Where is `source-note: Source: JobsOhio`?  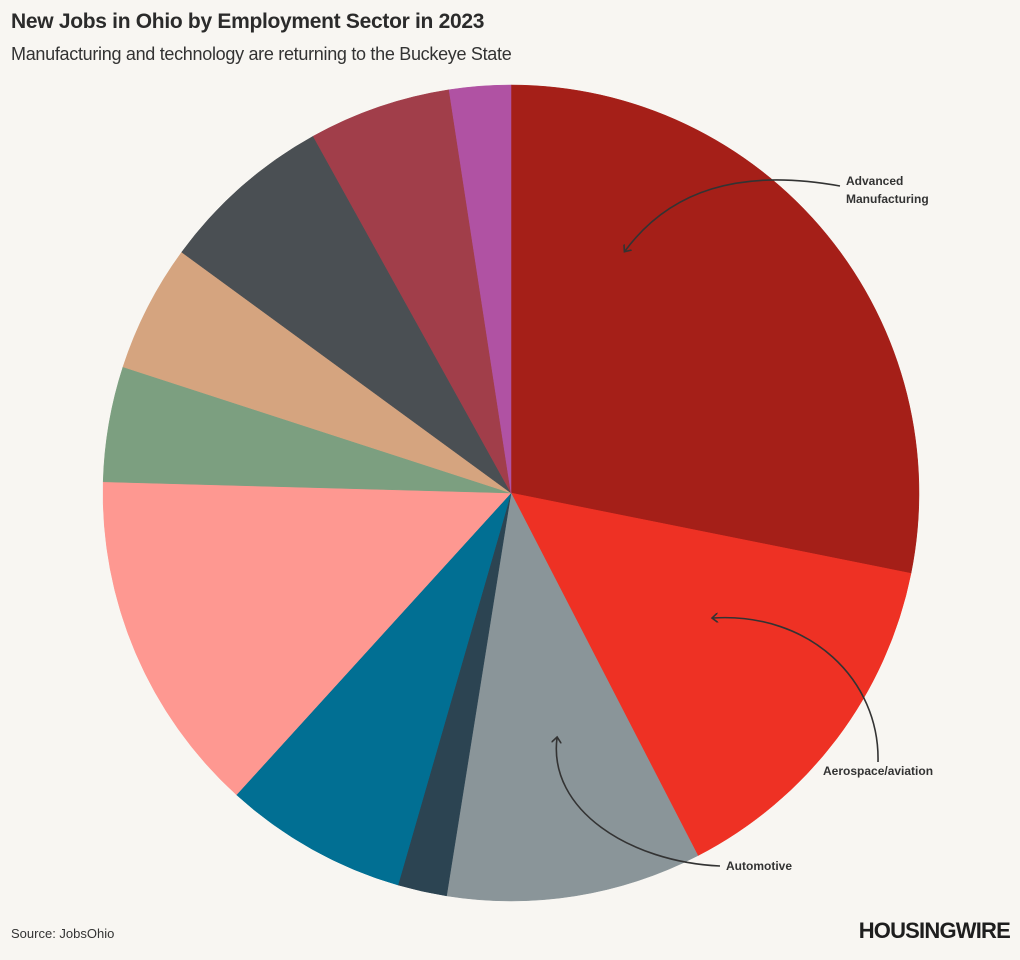
source-note: Source: JobsOhio is located at coordinates (63, 933).